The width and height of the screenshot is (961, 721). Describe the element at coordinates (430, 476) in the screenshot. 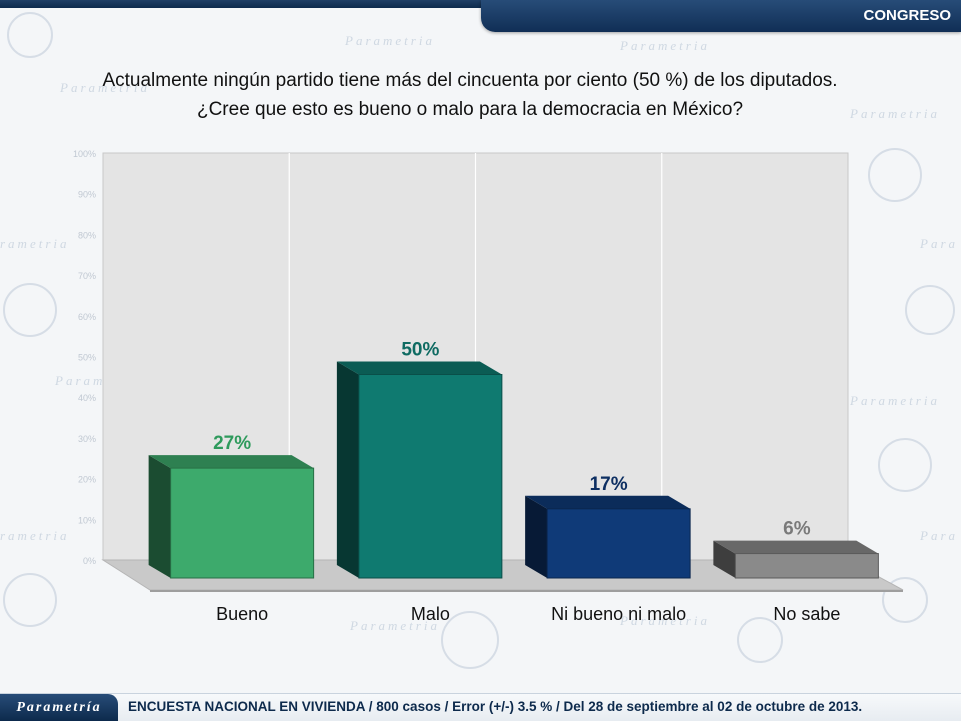

I see `bar-malo` at that location.